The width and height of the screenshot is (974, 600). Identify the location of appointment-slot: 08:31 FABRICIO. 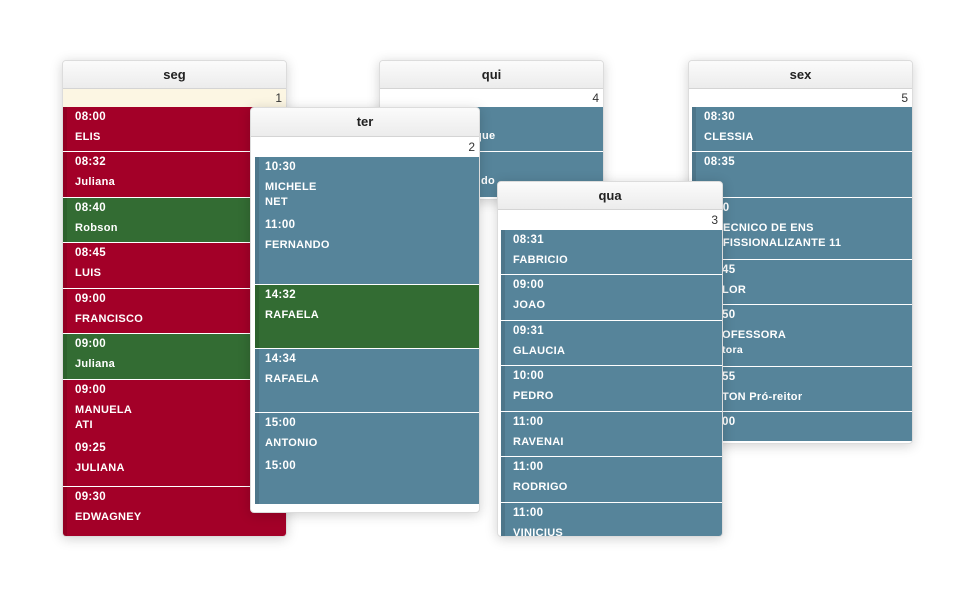
(611, 252).